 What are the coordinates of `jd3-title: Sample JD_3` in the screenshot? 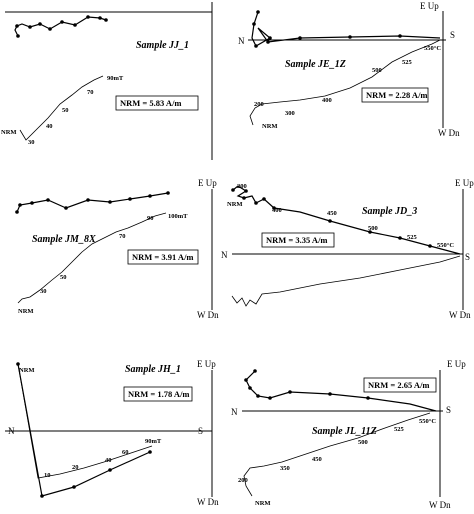 It's located at (389, 211).